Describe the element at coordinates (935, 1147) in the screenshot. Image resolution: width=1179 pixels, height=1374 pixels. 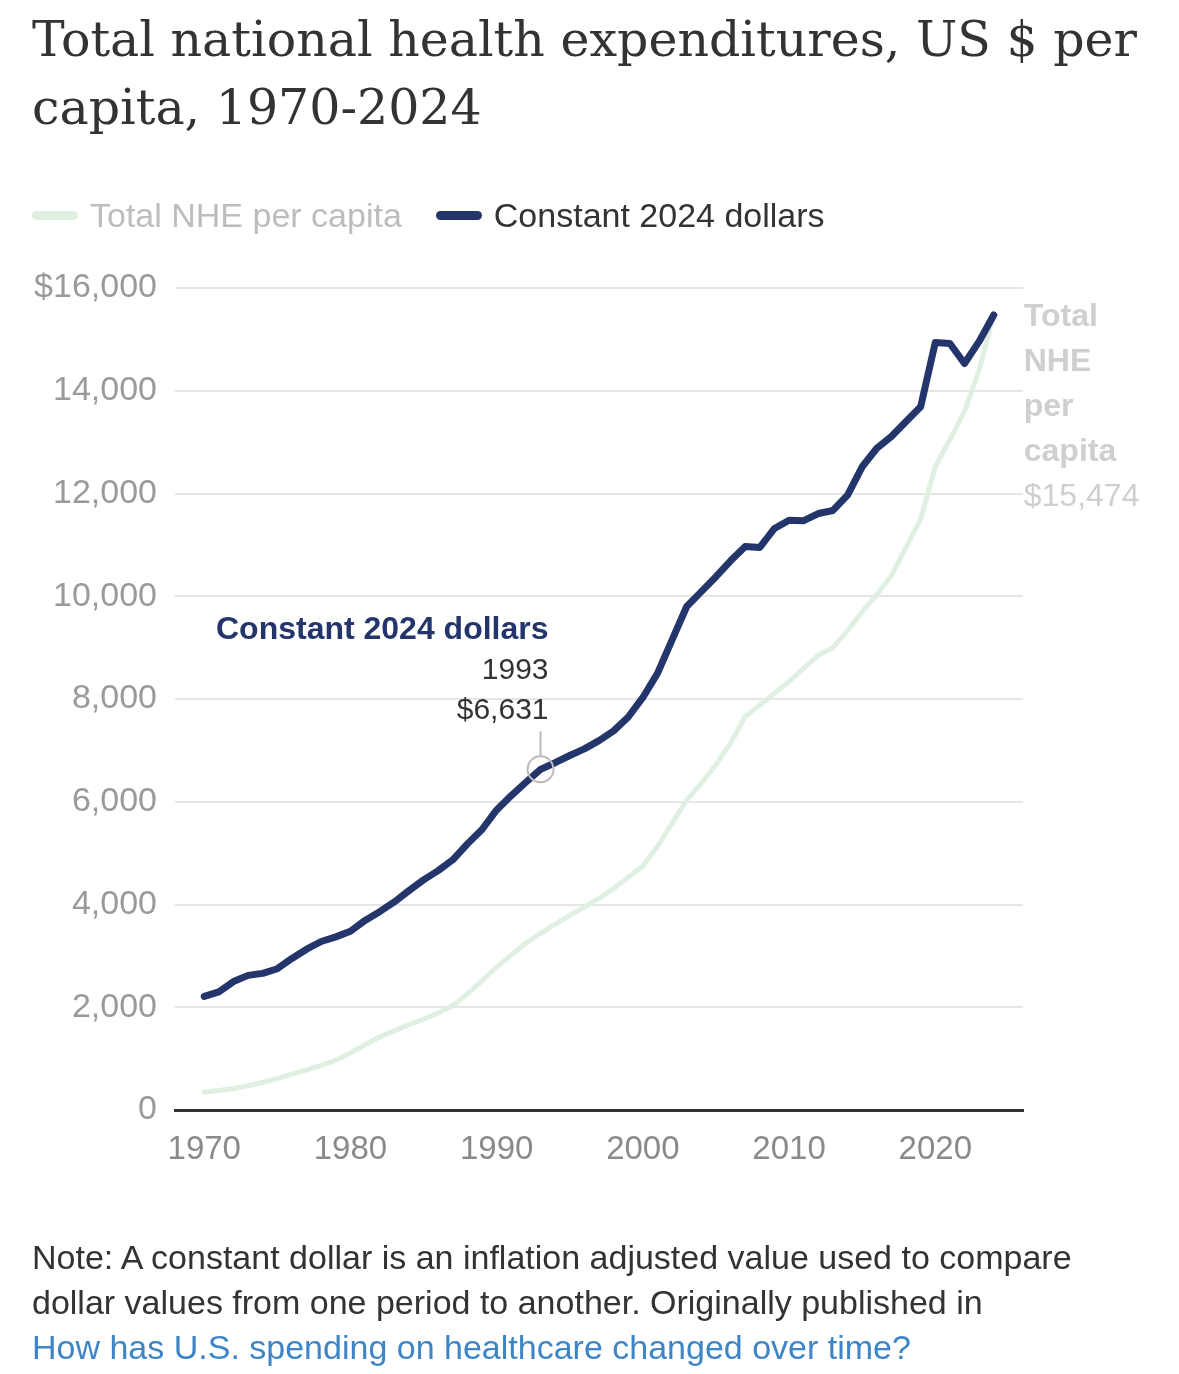
I see `x-tick-label: 2020` at that location.